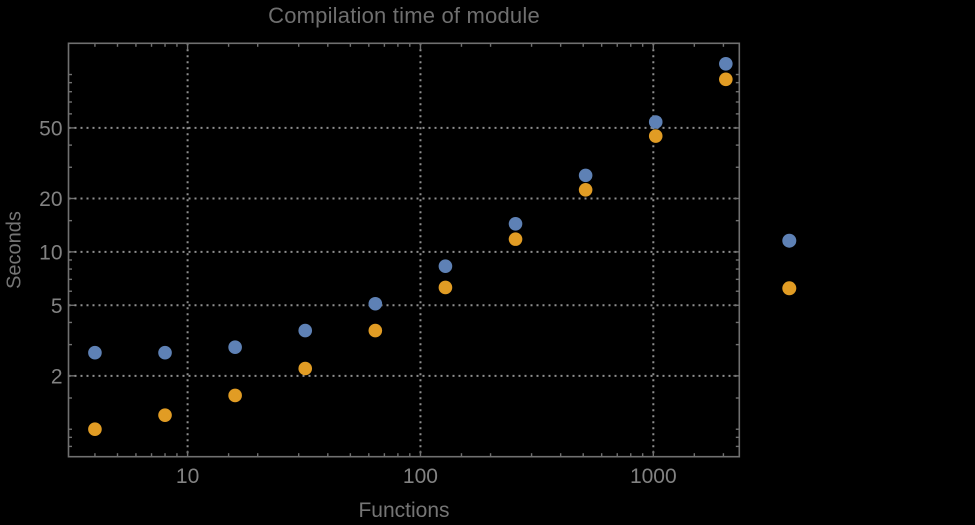 The height and width of the screenshot is (525, 975). I want to click on y-tick-label: 50, so click(50, 128).